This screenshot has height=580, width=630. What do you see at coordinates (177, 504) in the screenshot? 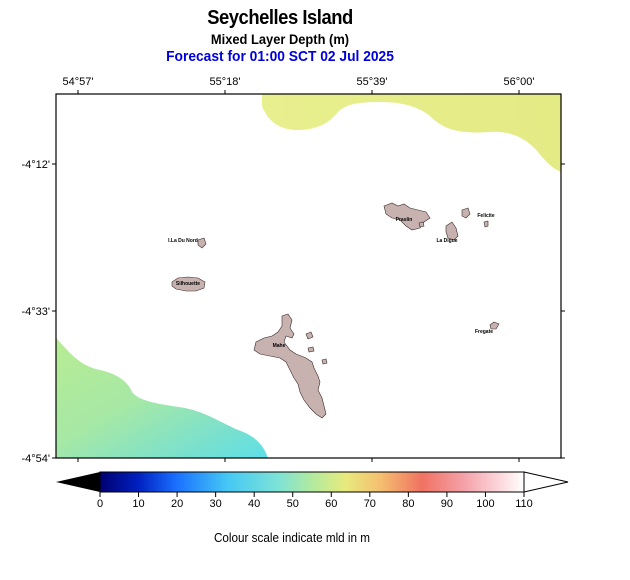
I see `colorbar-tick-label: 20` at bounding box center [177, 504].